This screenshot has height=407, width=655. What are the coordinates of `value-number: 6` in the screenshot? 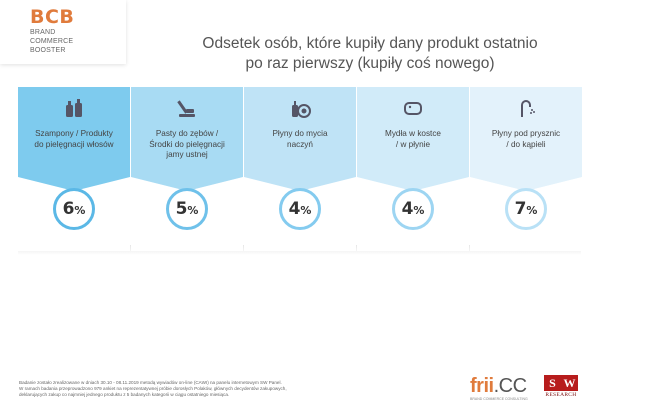 It's located at (68, 209).